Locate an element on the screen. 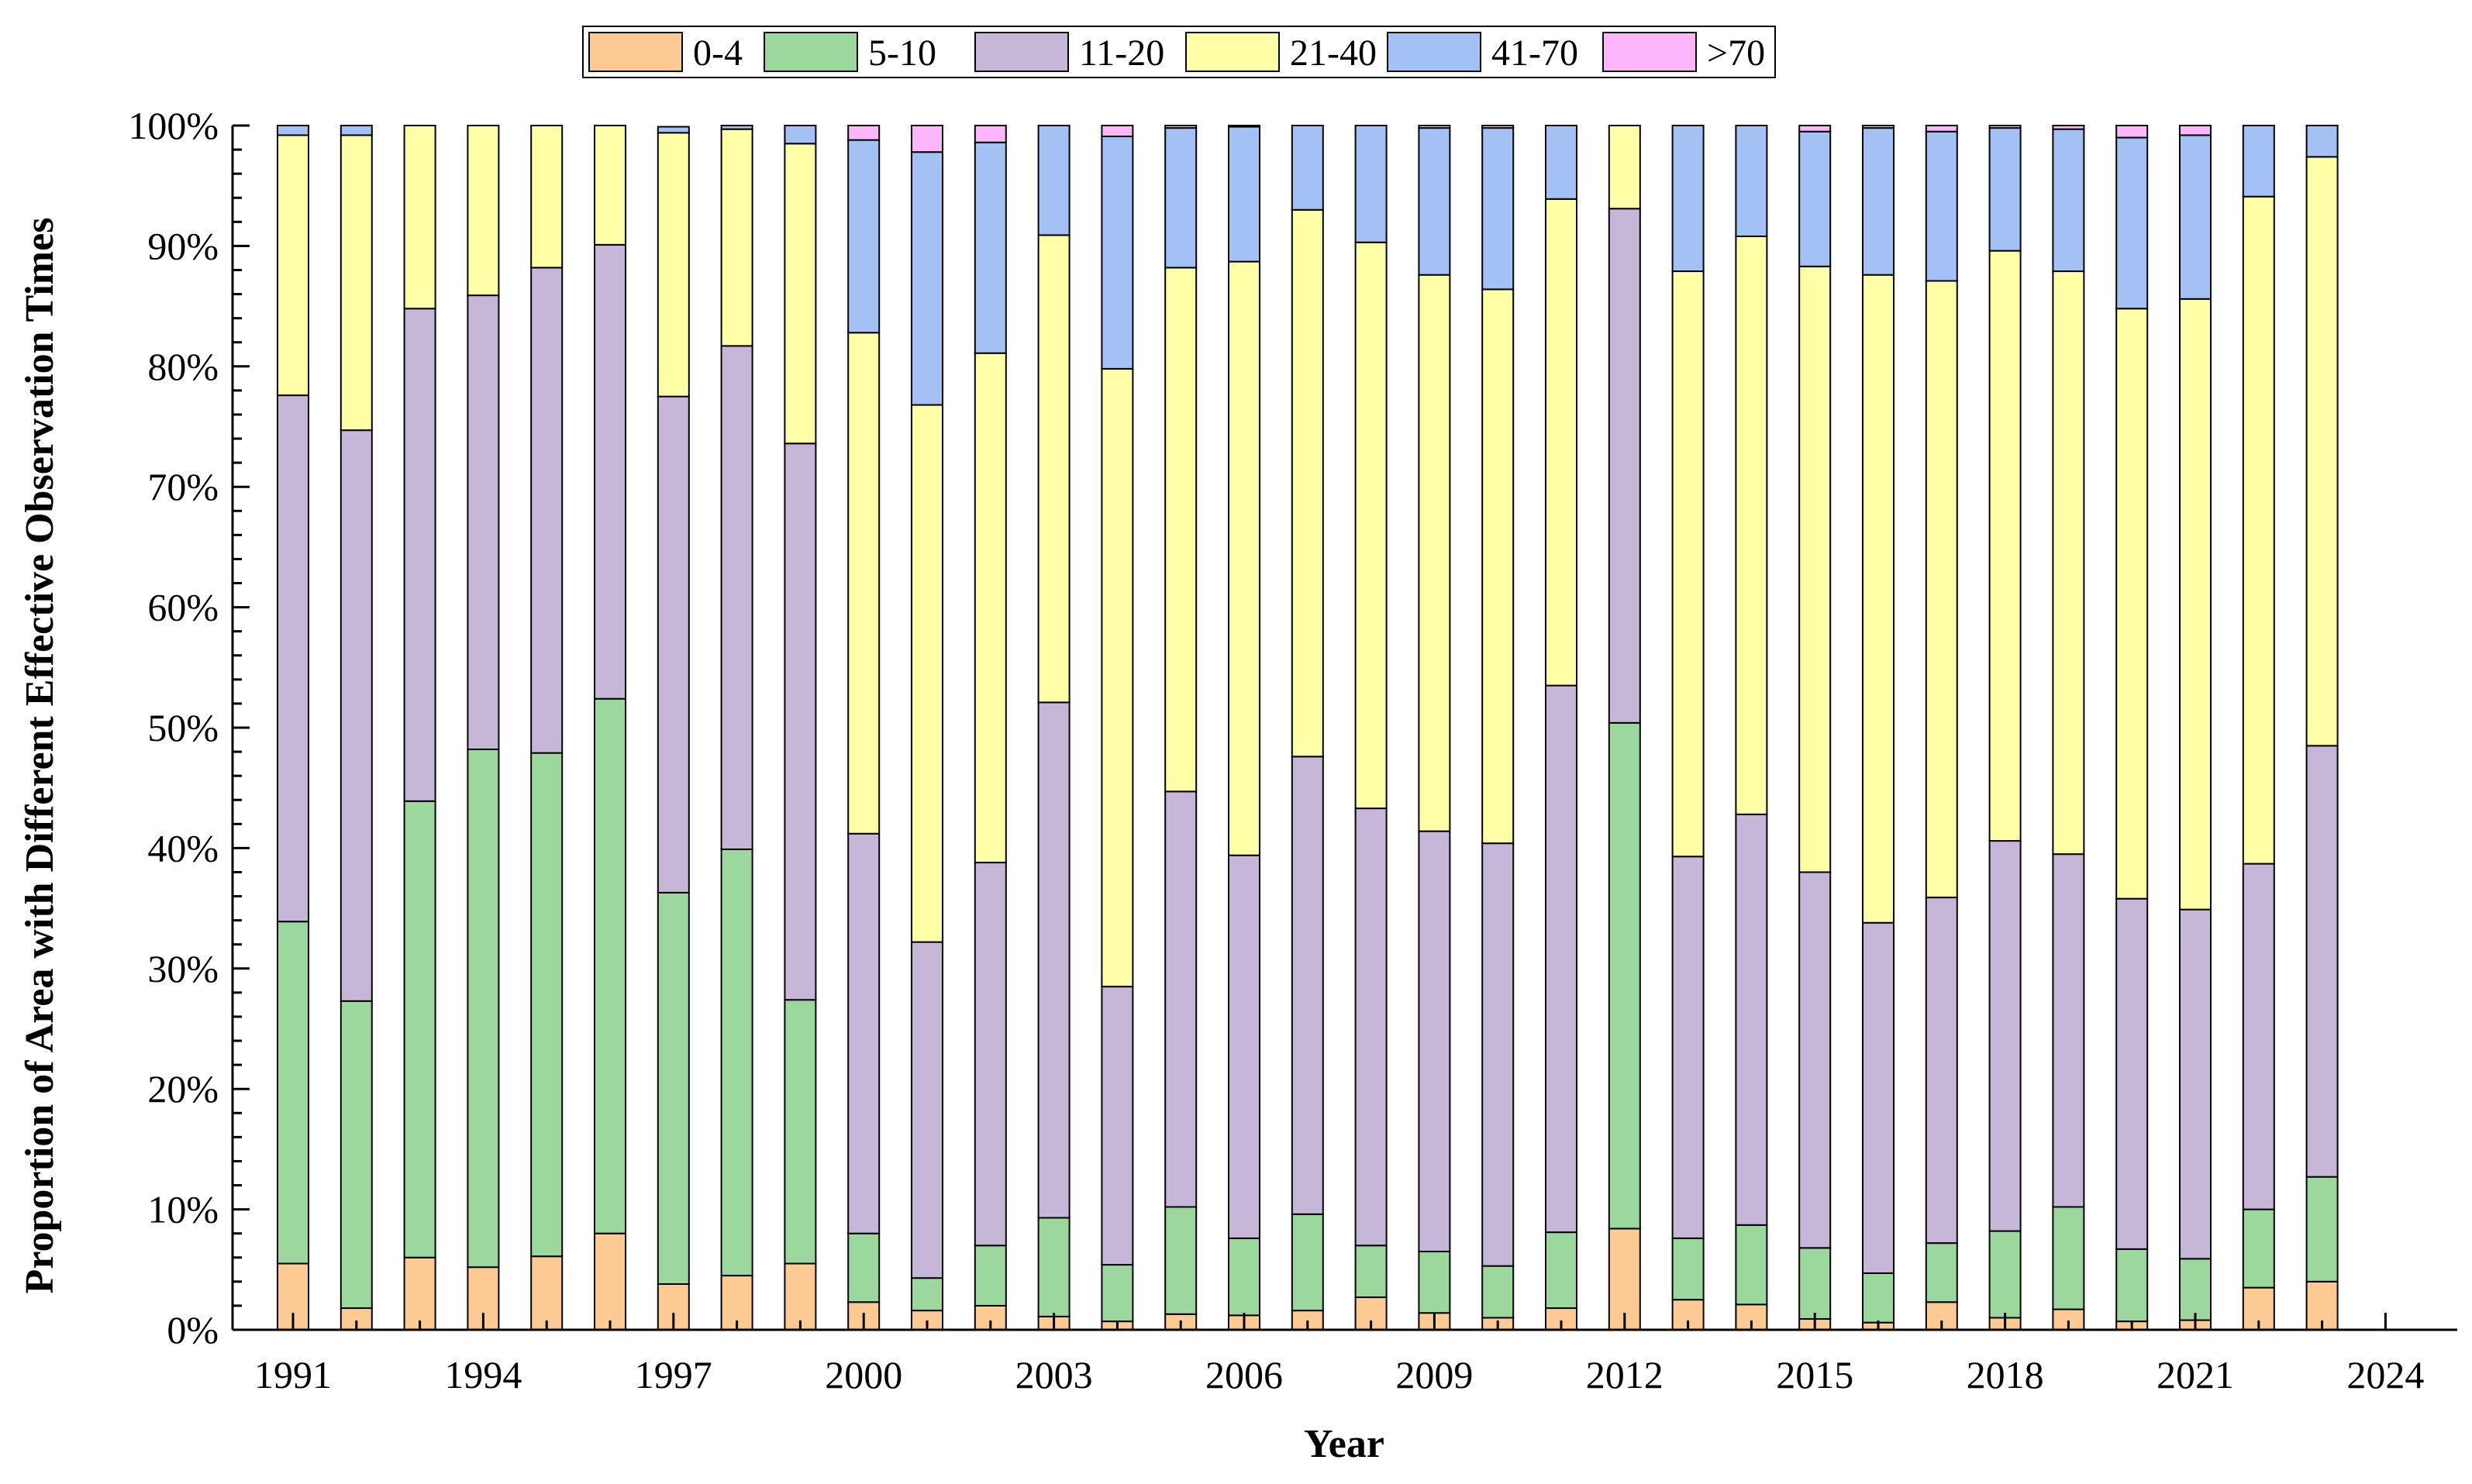  bar-segment-2019->70 is located at coordinates (2068, 127).